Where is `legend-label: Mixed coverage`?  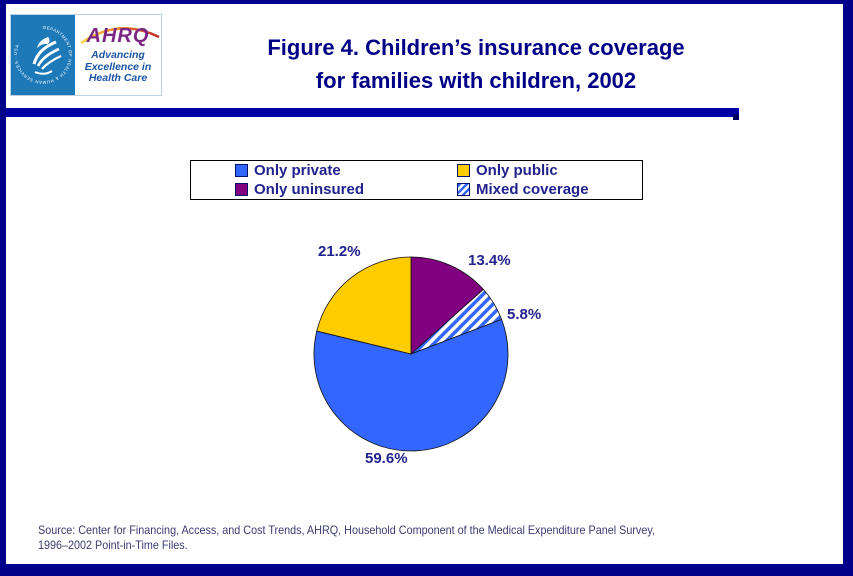
legend-label: Mixed coverage is located at coordinates (532, 189).